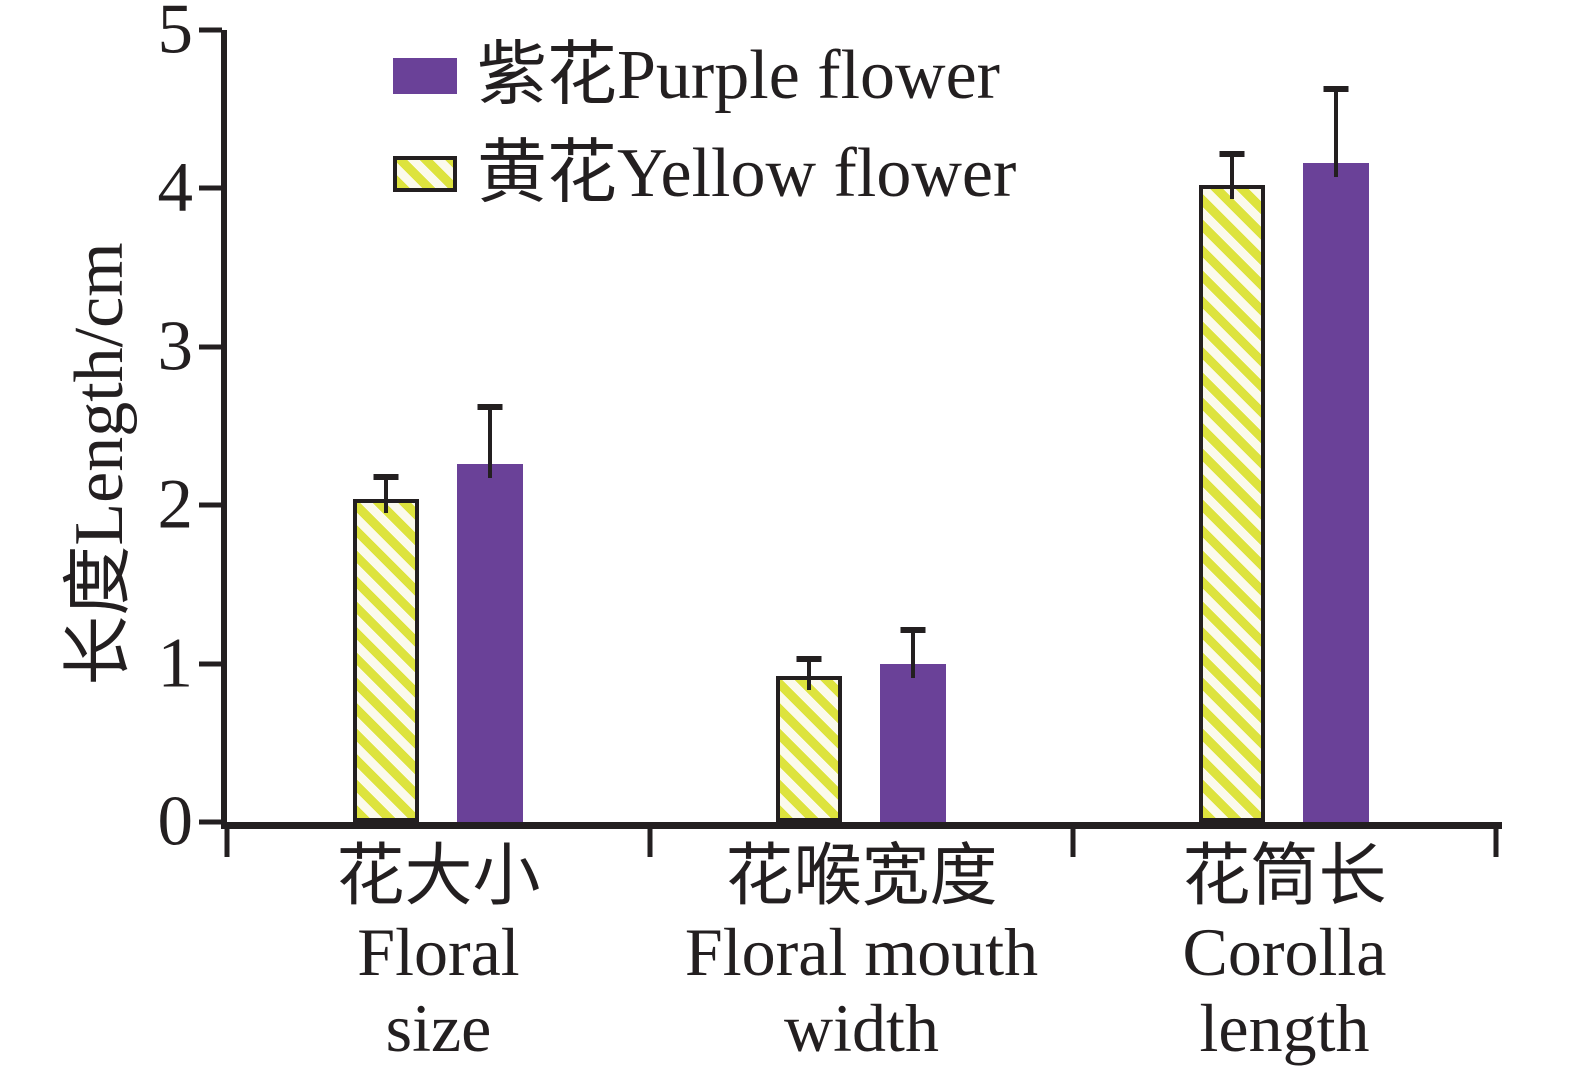  Describe the element at coordinates (224, 429) in the screenshot. I see `y-axis-line` at that location.